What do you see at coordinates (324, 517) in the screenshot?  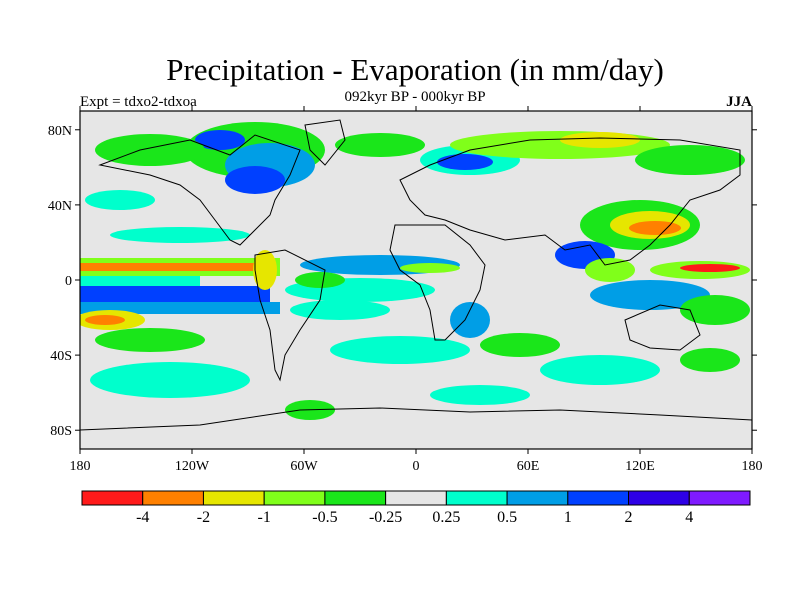 I see `colorbar-label: -0.5` at bounding box center [324, 517].